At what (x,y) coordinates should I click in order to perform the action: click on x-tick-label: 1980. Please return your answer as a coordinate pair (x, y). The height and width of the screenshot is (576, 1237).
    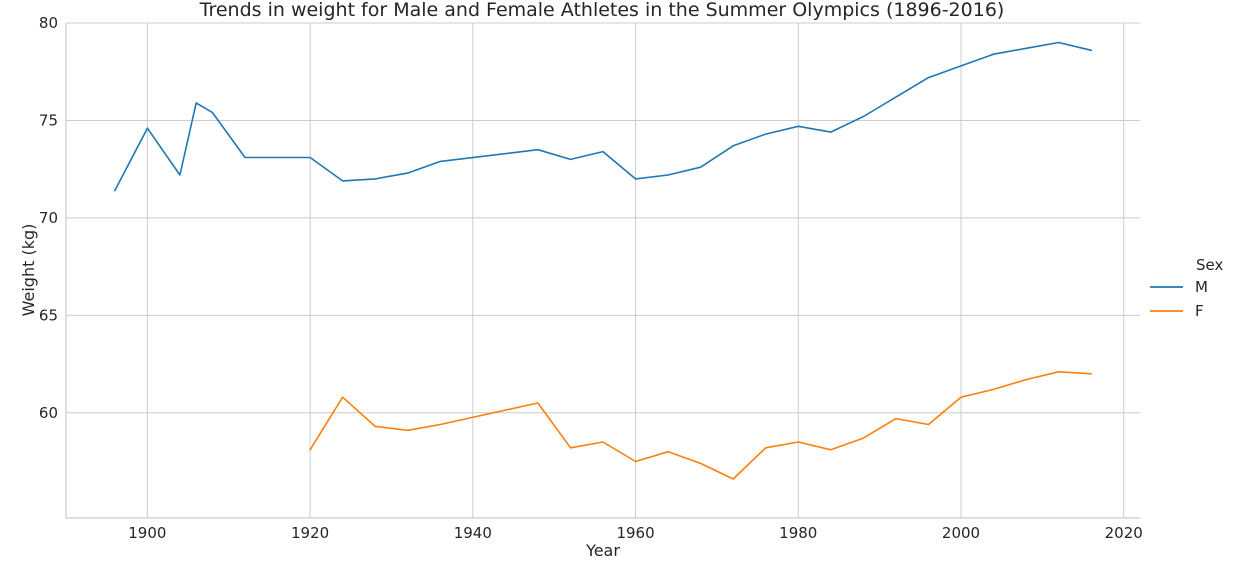
    Looking at the image, I should click on (798, 533).